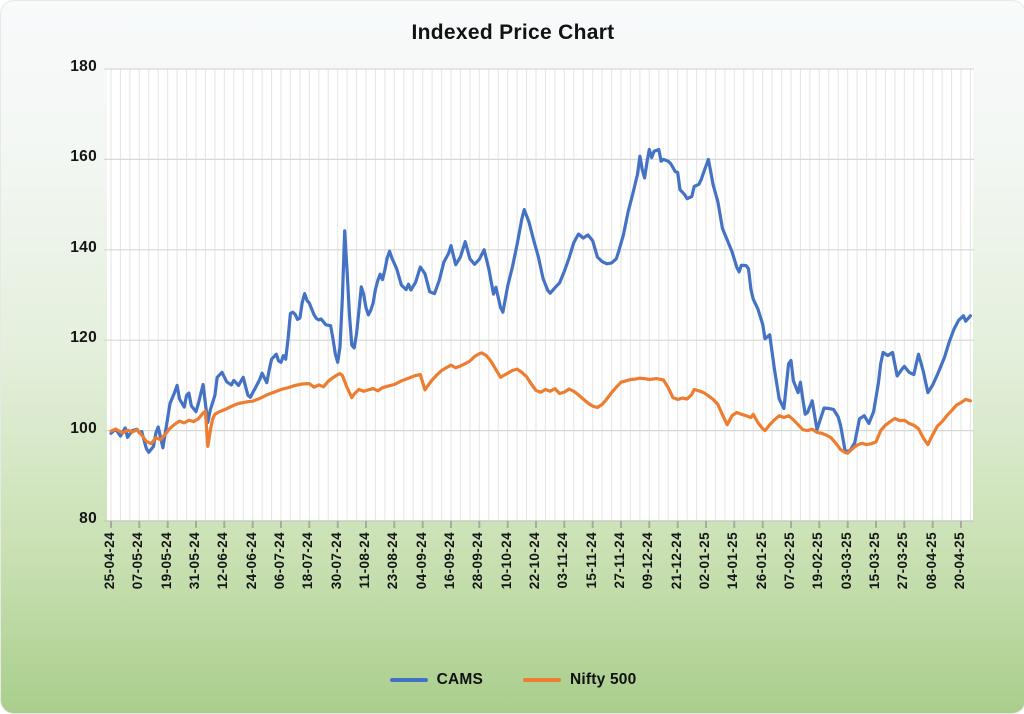  What do you see at coordinates (83, 66) in the screenshot?
I see `y-tick-label-180: 180` at bounding box center [83, 66].